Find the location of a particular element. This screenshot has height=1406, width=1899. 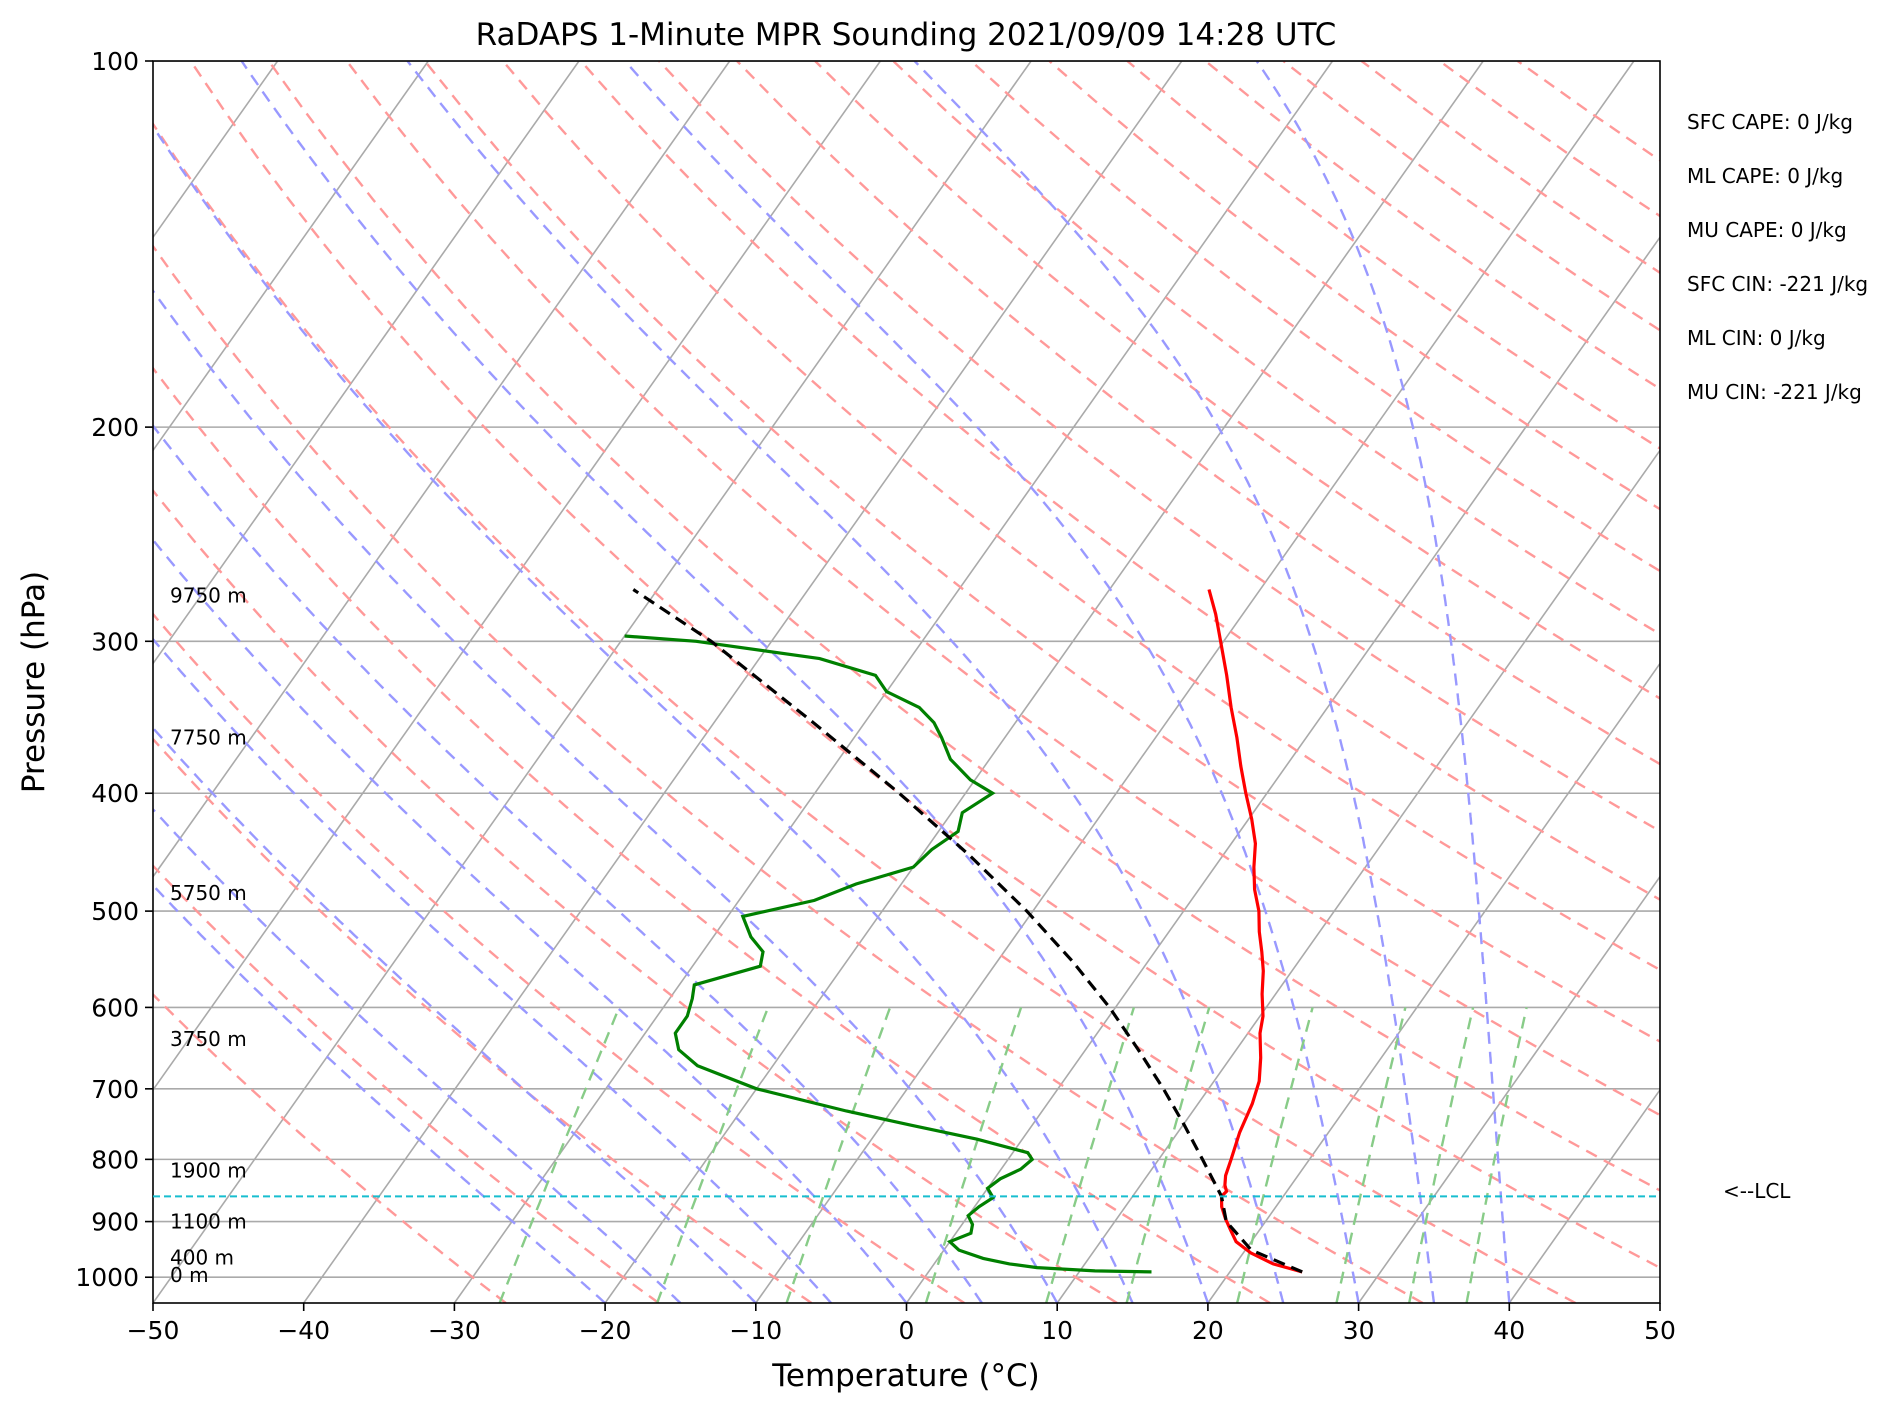

height-label: 9750 m is located at coordinates (208, 595).